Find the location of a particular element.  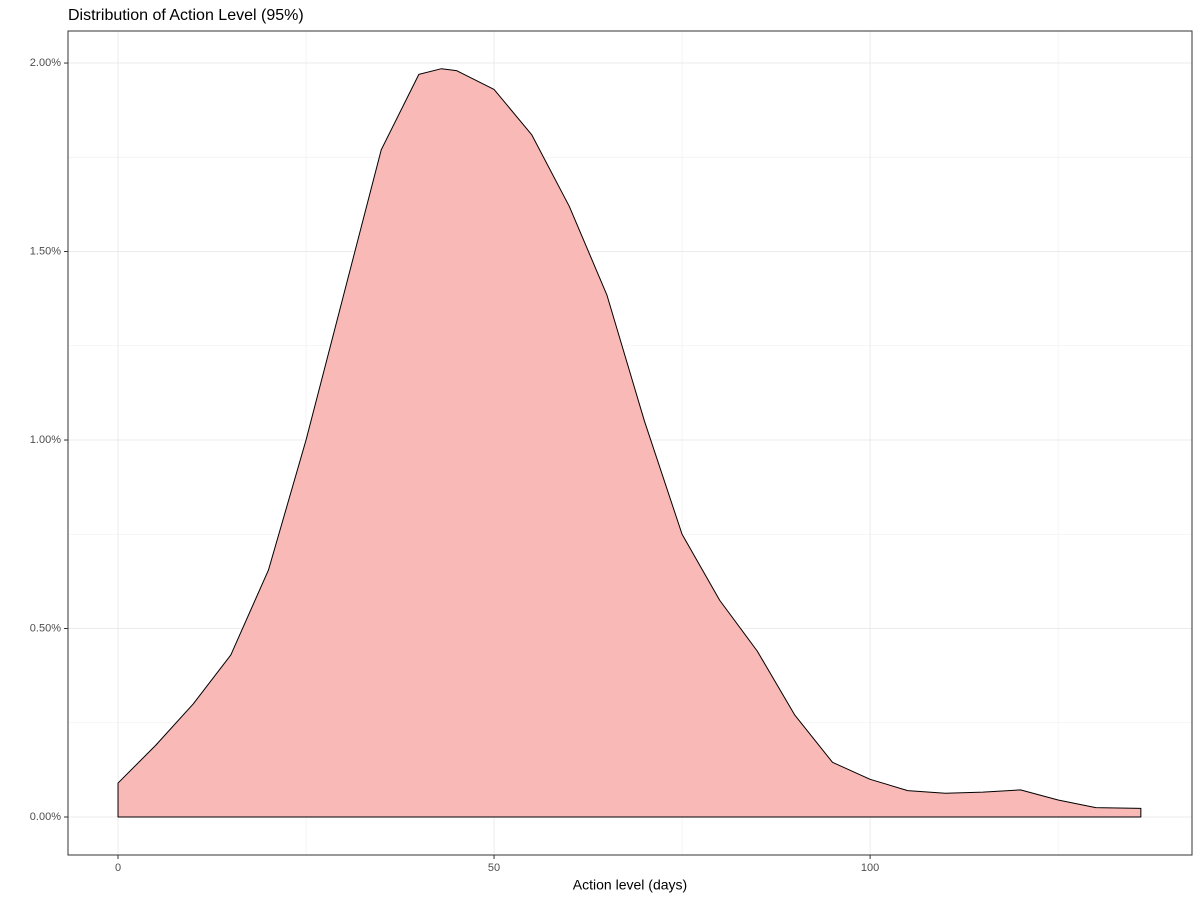

y-tick-label: 0.00% is located at coordinates (45, 817).